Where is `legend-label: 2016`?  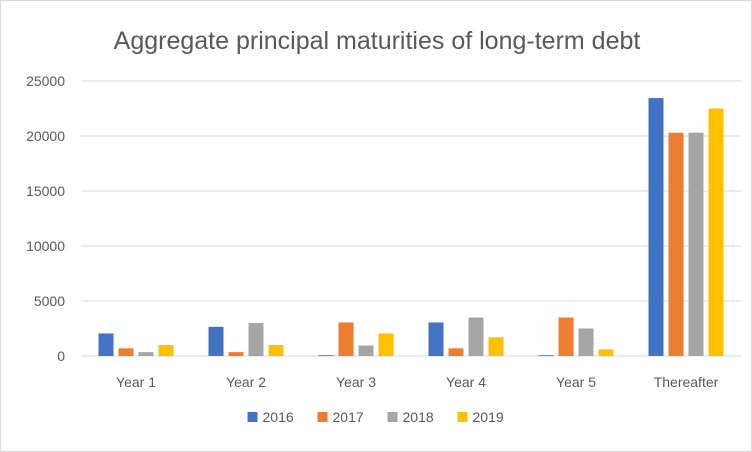 legend-label: 2016 is located at coordinates (278, 417).